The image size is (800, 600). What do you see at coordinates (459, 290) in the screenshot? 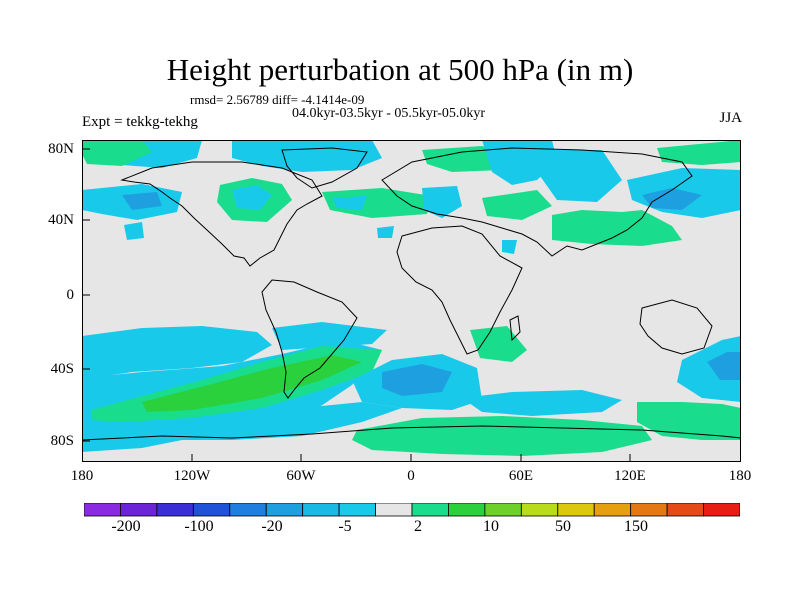
I see `coastline-africa` at bounding box center [459, 290].